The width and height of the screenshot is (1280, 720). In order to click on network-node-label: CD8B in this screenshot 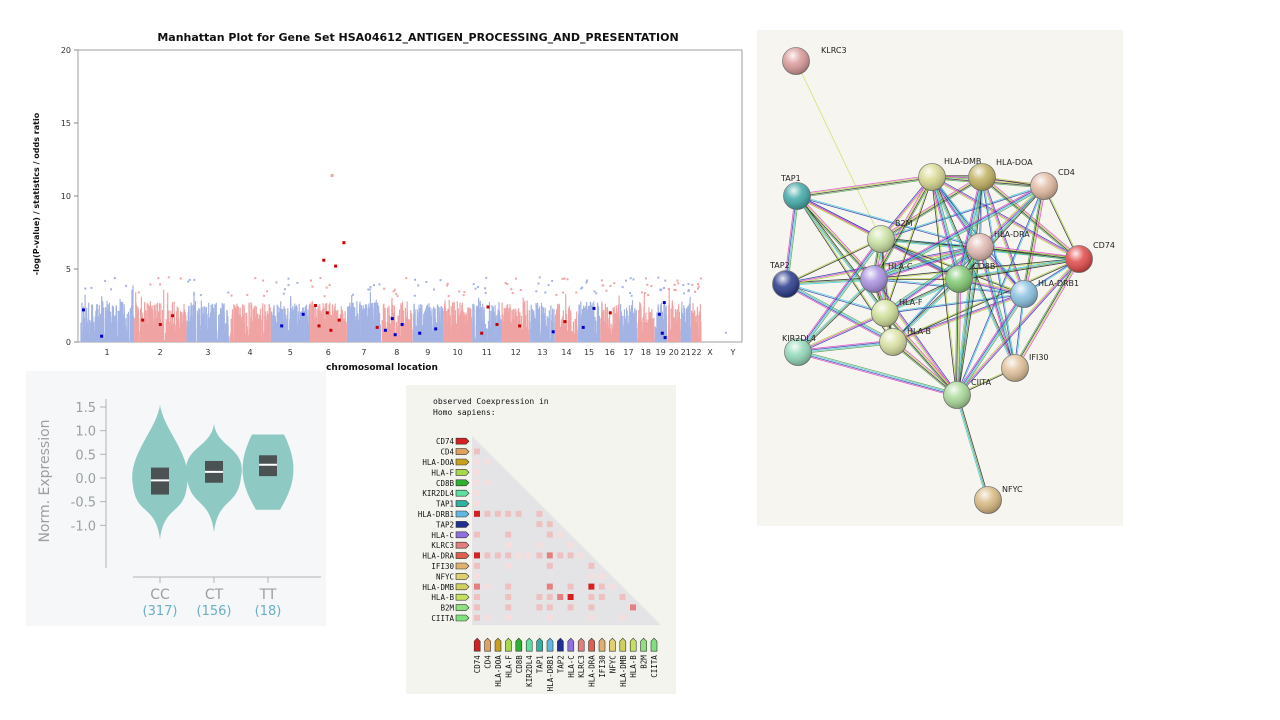, I will do `click(984, 266)`.